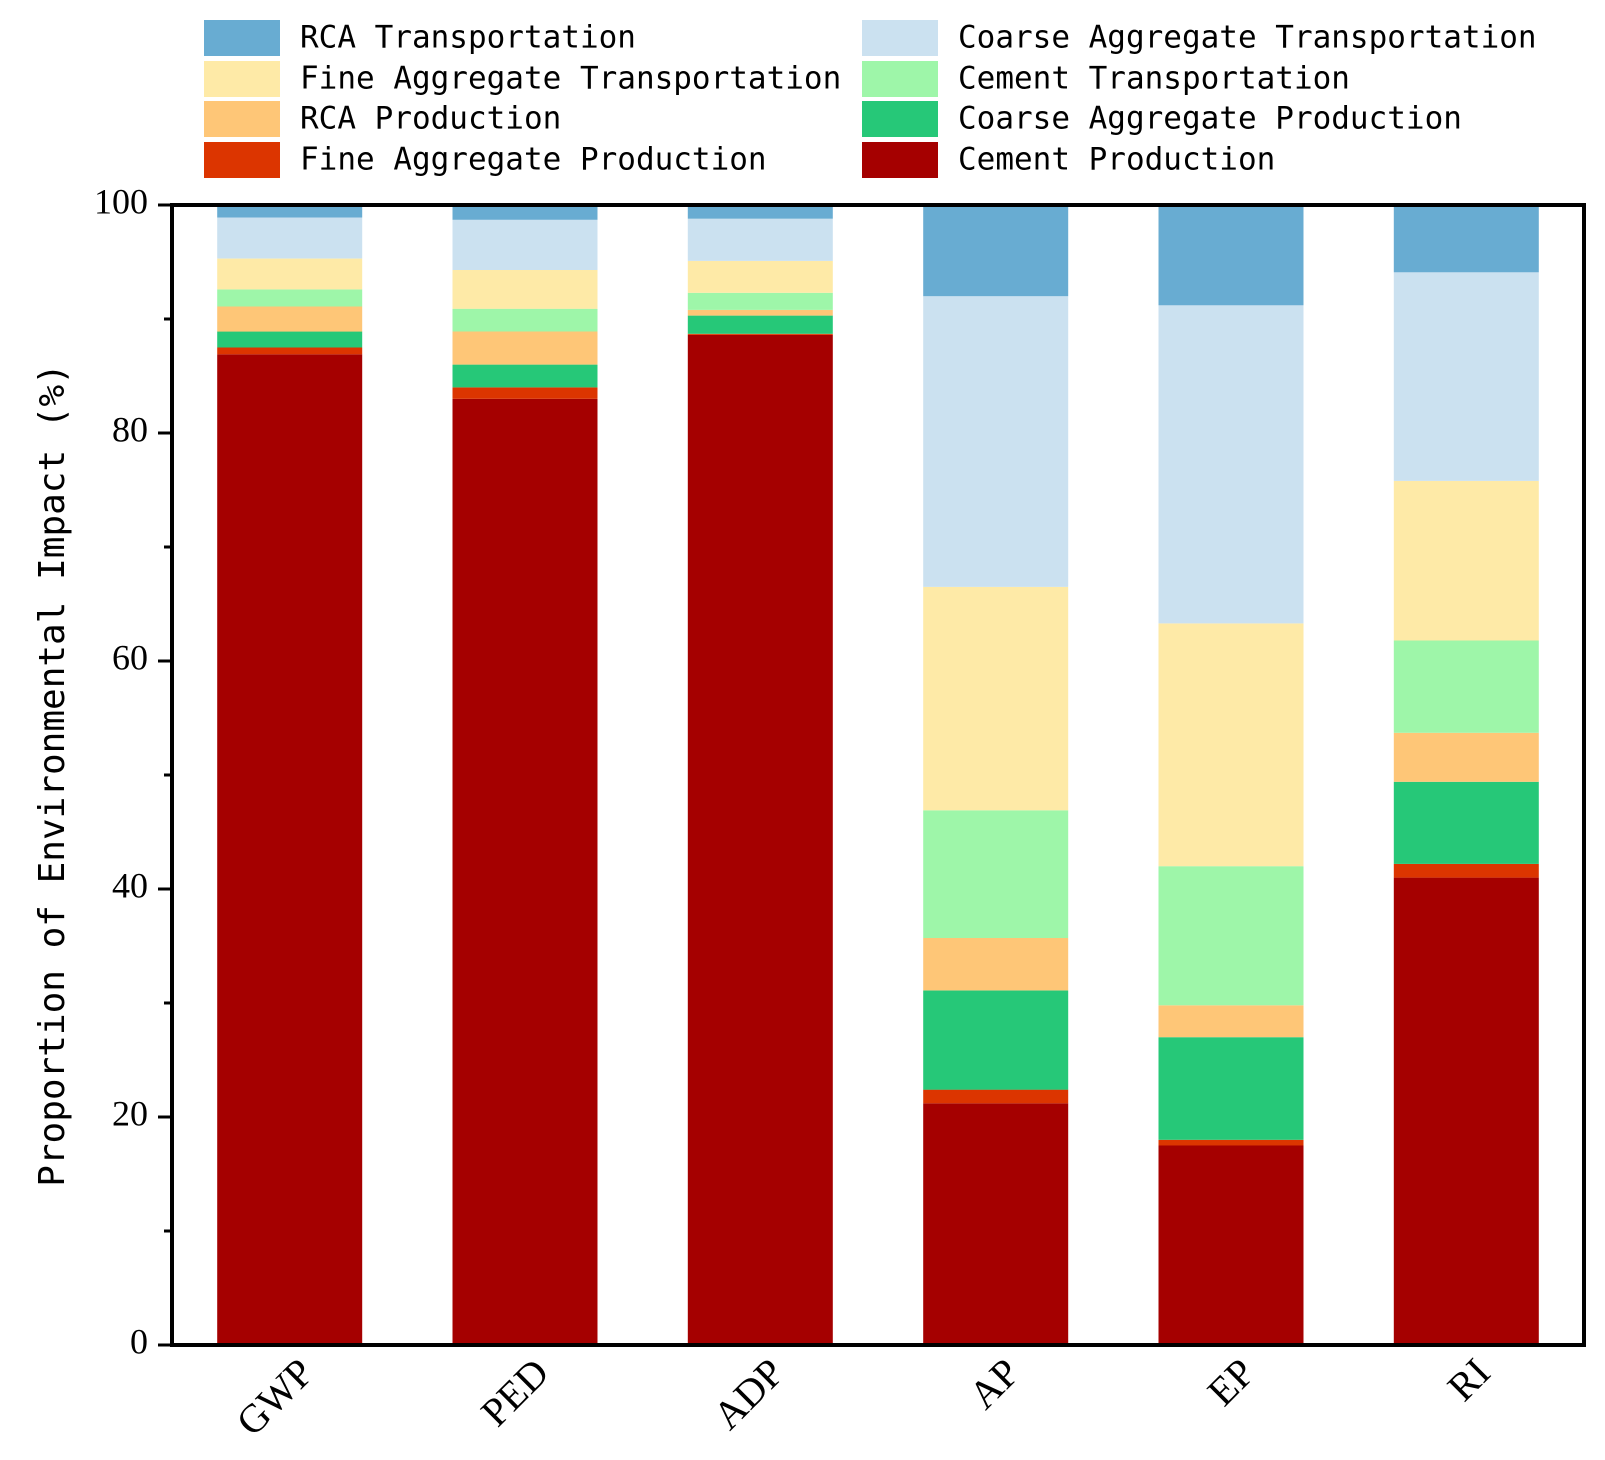 The width and height of the screenshot is (1605, 1460). What do you see at coordinates (525, 871) in the screenshot?
I see `bar-ped-cement-production` at bounding box center [525, 871].